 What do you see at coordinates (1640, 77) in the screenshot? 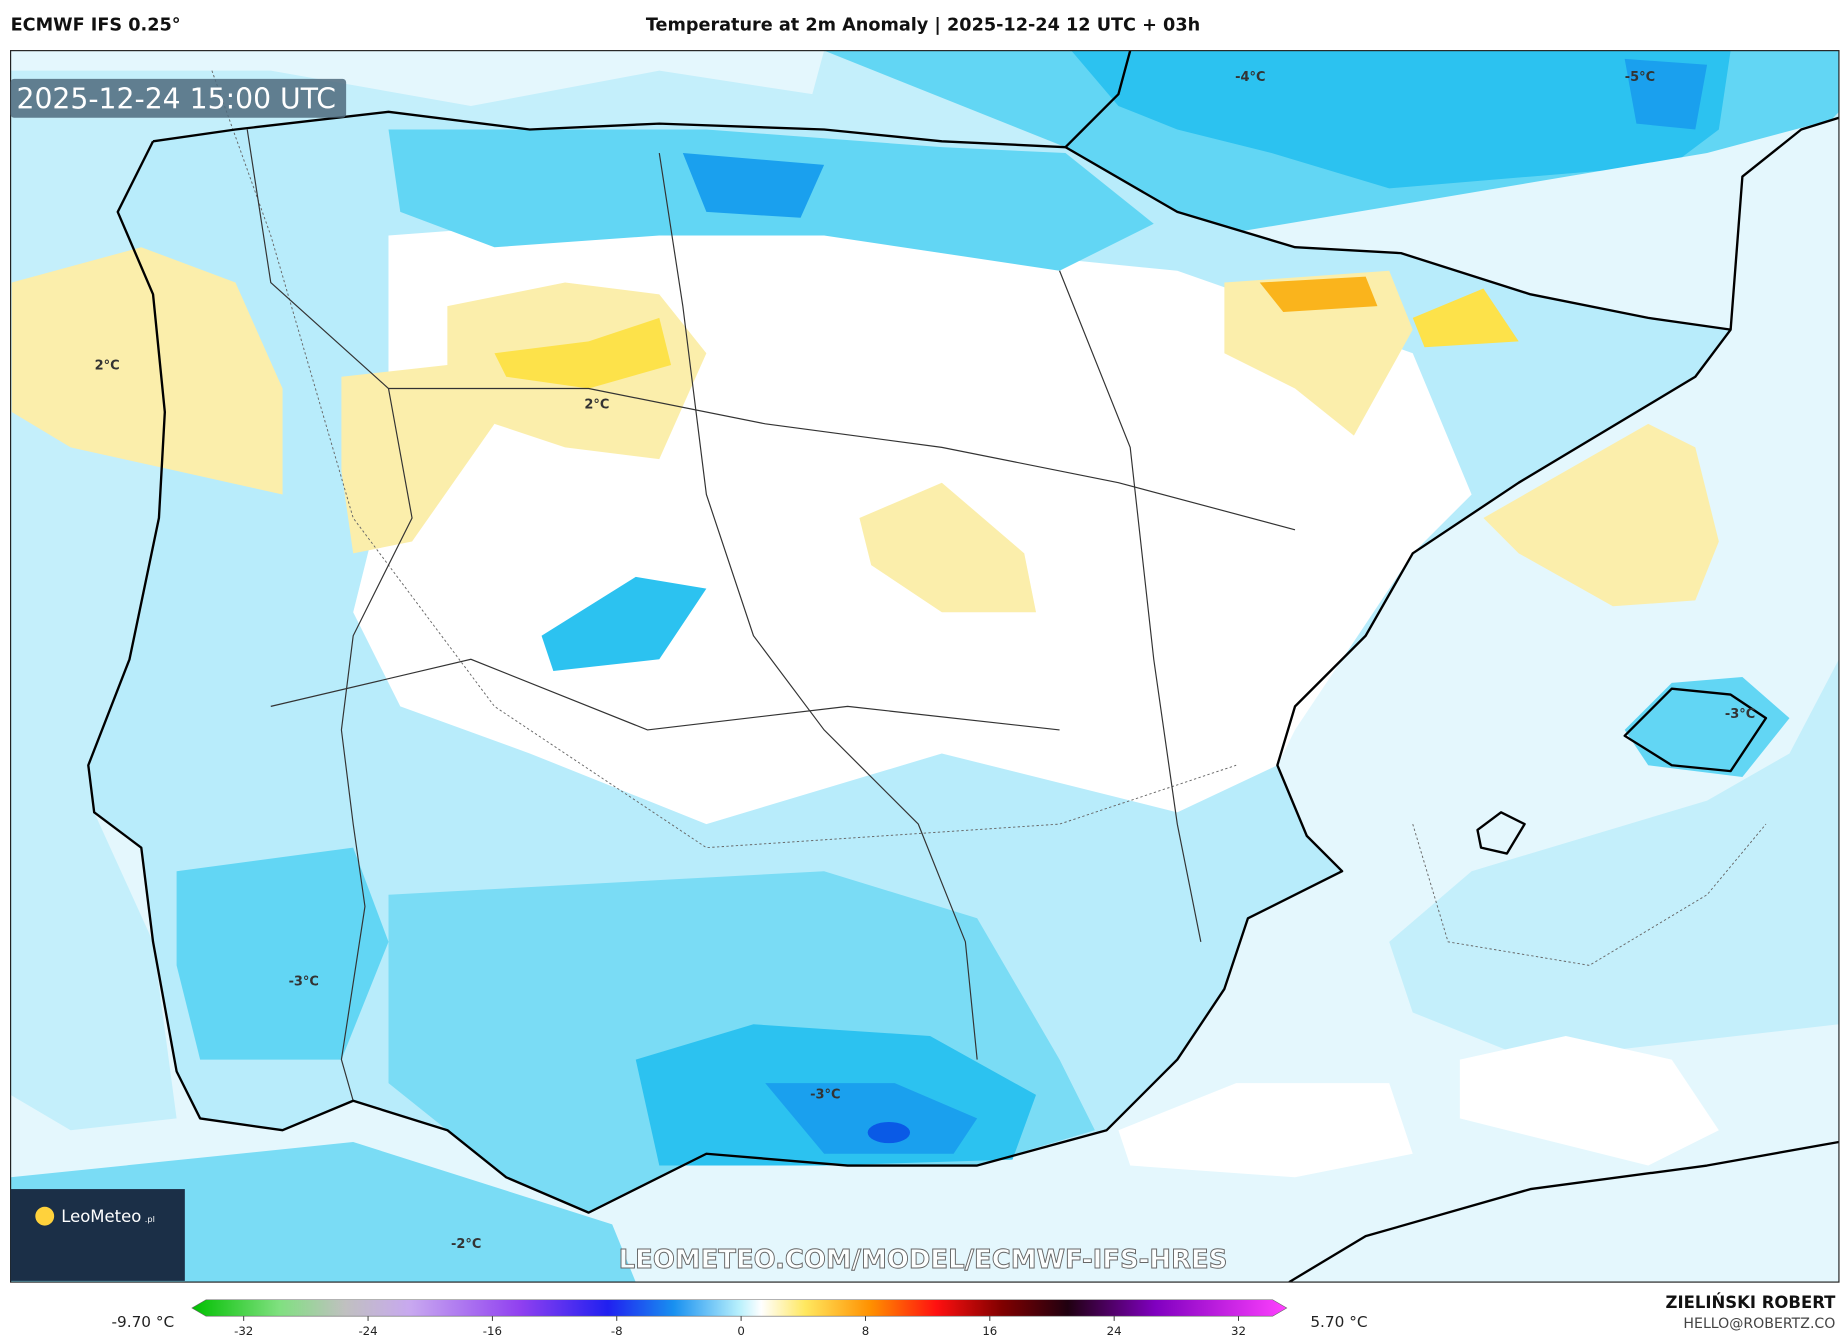
I see `contour-label: -5°C` at bounding box center [1640, 77].